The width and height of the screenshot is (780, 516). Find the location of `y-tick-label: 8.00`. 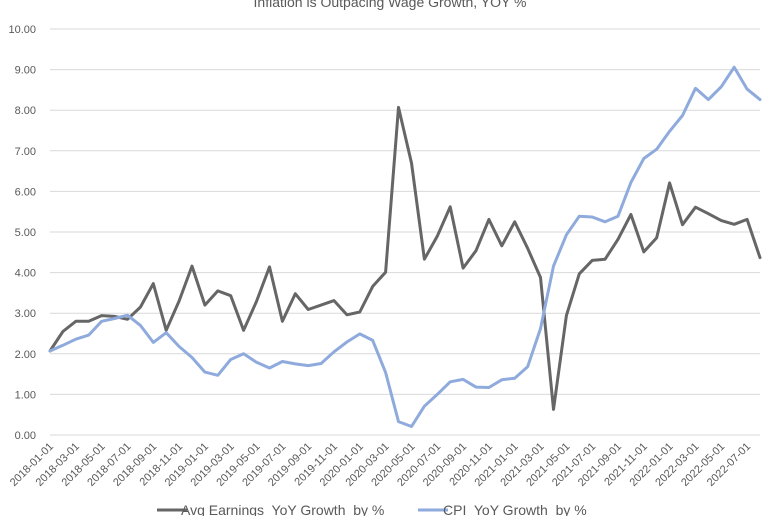

y-tick-label: 8.00 is located at coordinates (25, 111).